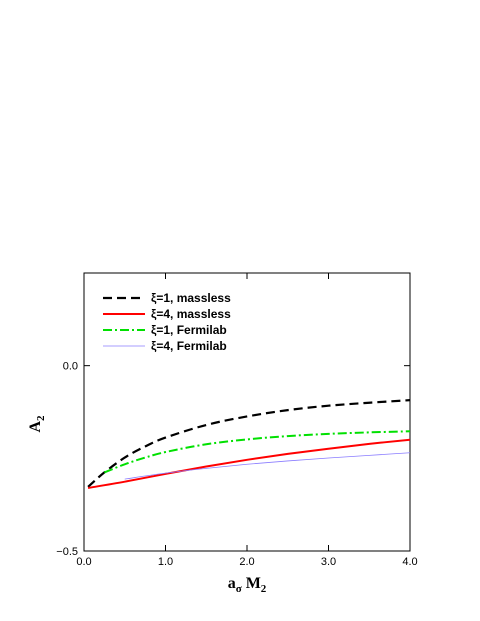  What do you see at coordinates (246, 562) in the screenshot?
I see `x-tick-label: 2.0` at bounding box center [246, 562].